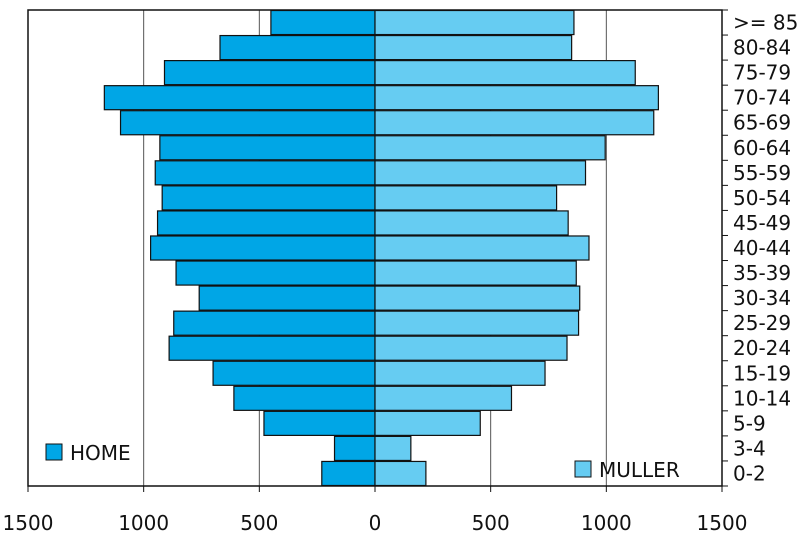  Describe the element at coordinates (762, 198) in the screenshot. I see `category-label: 50-54` at that location.